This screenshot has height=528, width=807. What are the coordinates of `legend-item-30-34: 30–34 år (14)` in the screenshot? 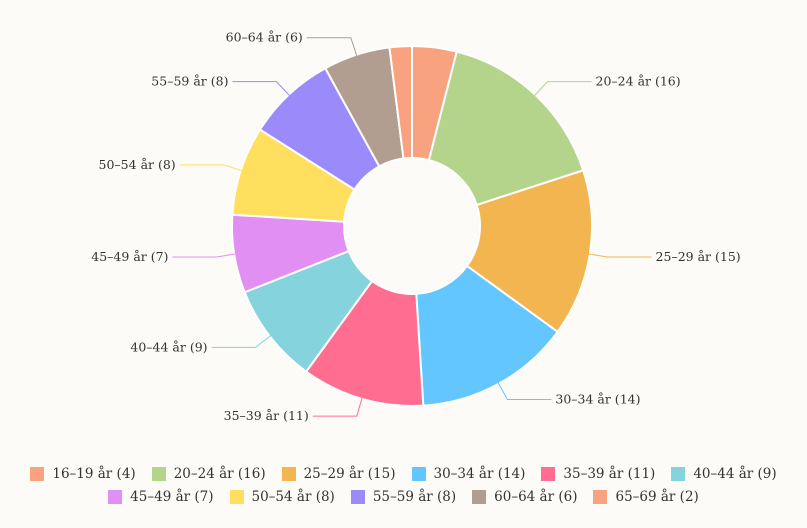 It's located at (468, 474).